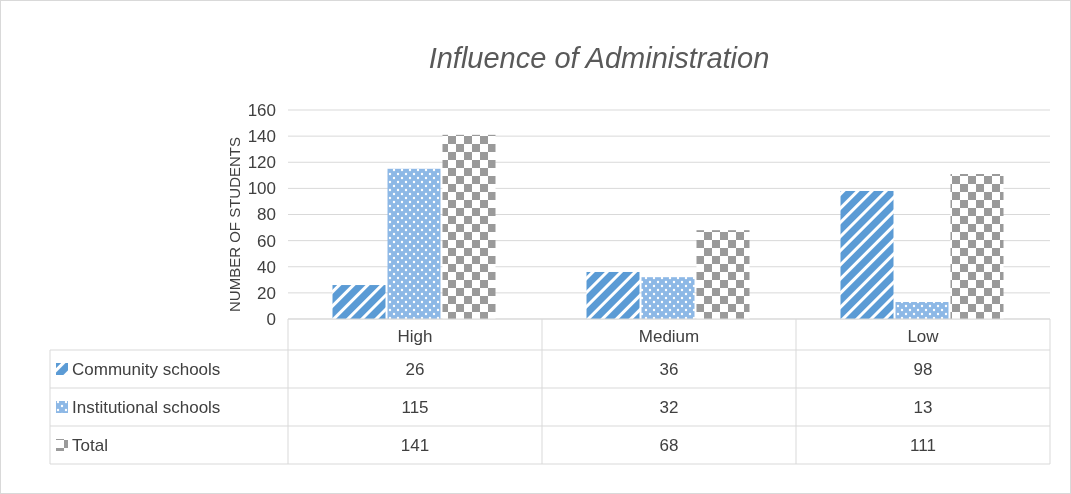  What do you see at coordinates (923, 337) in the screenshot?
I see `x-tick-label: Low` at bounding box center [923, 337].